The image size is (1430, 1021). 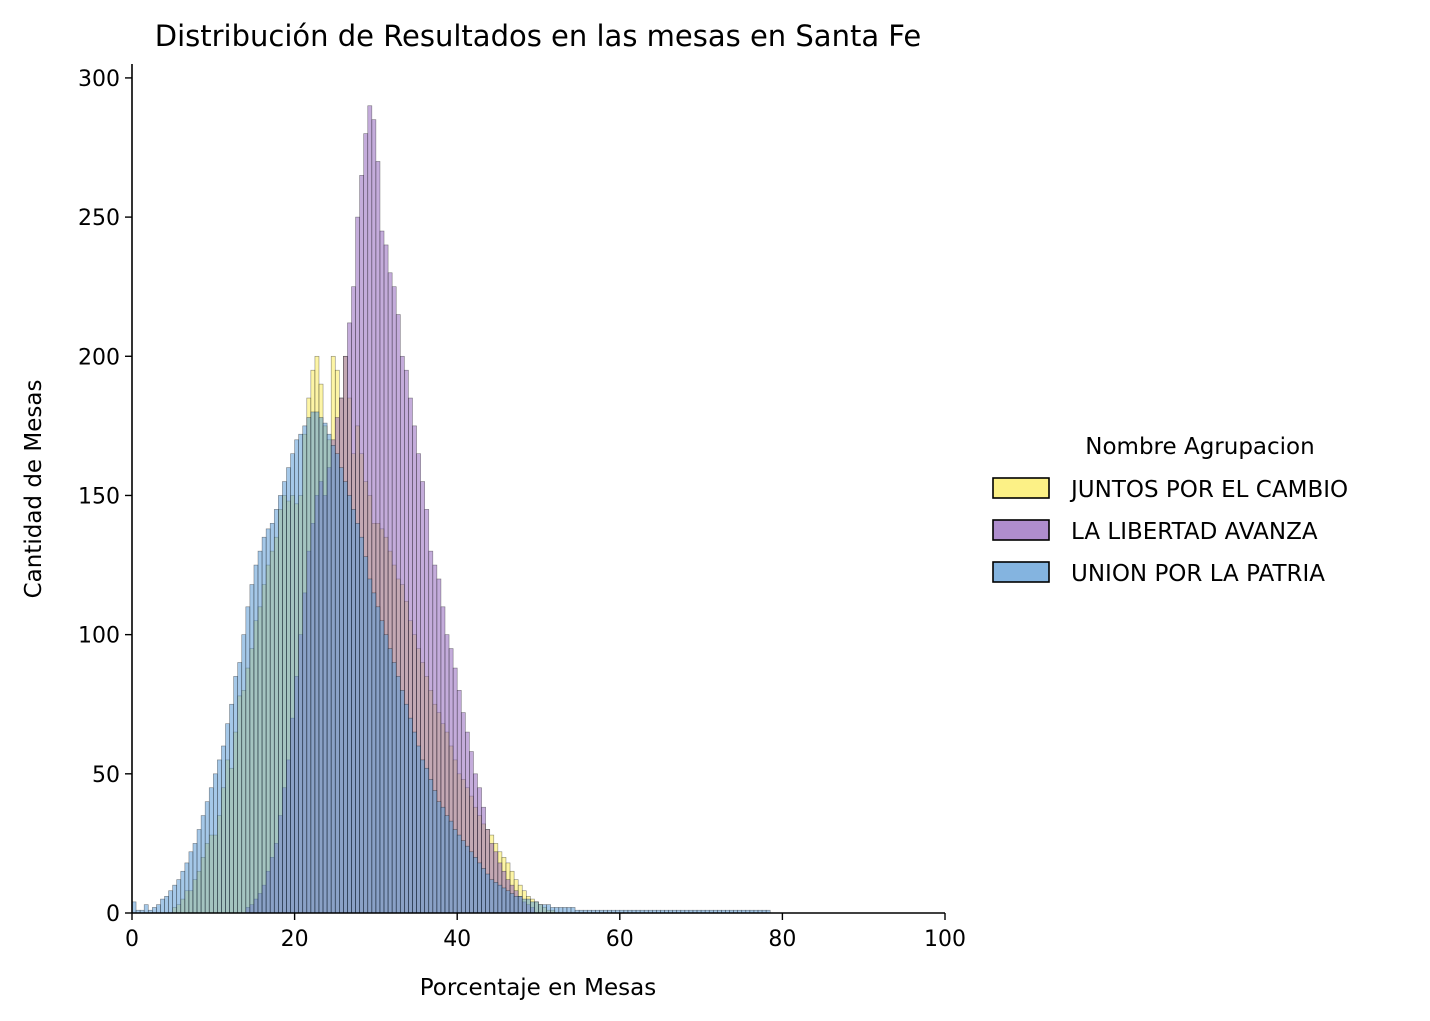 What do you see at coordinates (99, 496) in the screenshot?
I see `y-tick-label: 150` at bounding box center [99, 496].